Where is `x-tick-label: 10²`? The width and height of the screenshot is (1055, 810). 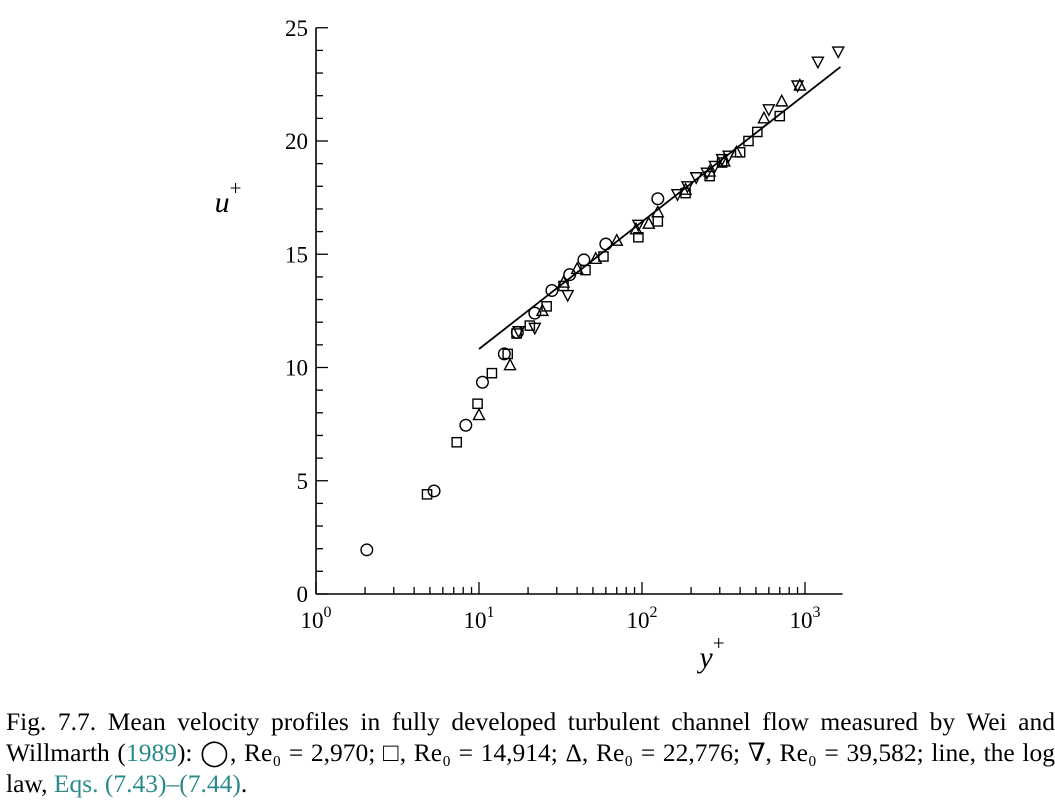
x-tick-label: 10² is located at coordinates (642, 618).